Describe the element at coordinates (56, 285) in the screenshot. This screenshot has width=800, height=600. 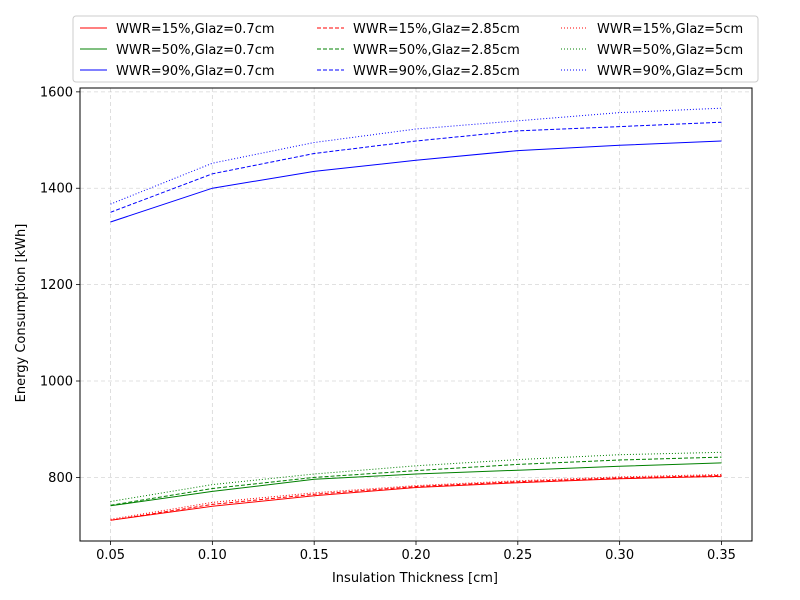
I see `y-tick-label: 1200` at that location.